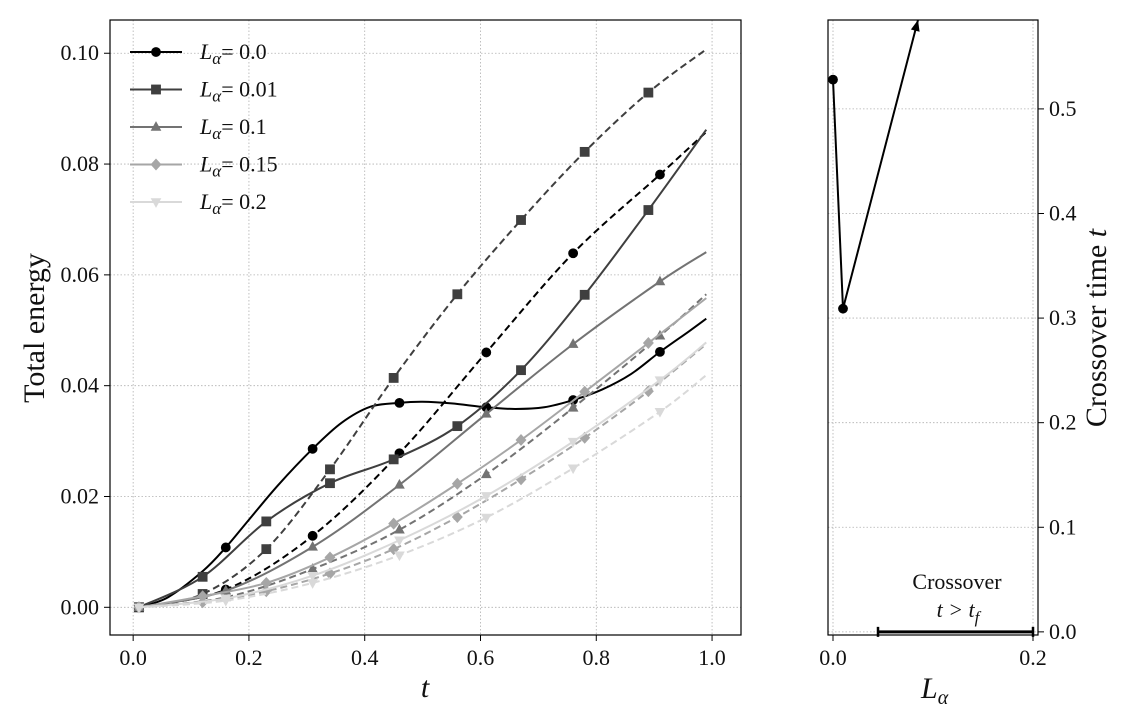 The image size is (1131, 723). What do you see at coordinates (198, 203) in the screenshot?
I see `legend-entry: Lα= 0.2` at bounding box center [198, 203].